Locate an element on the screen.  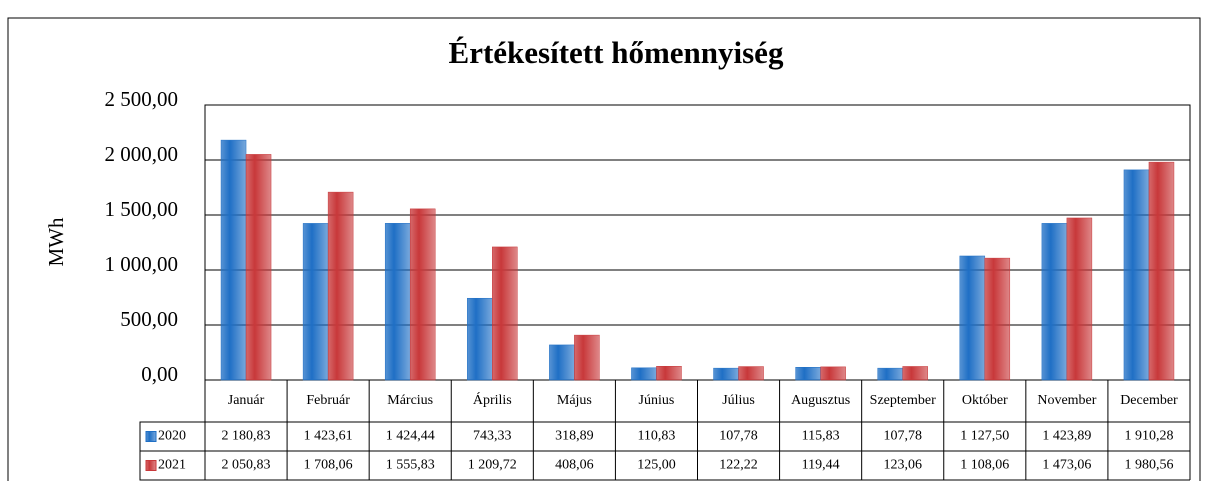
data-table-value: 2 180,83 is located at coordinates (246, 436).